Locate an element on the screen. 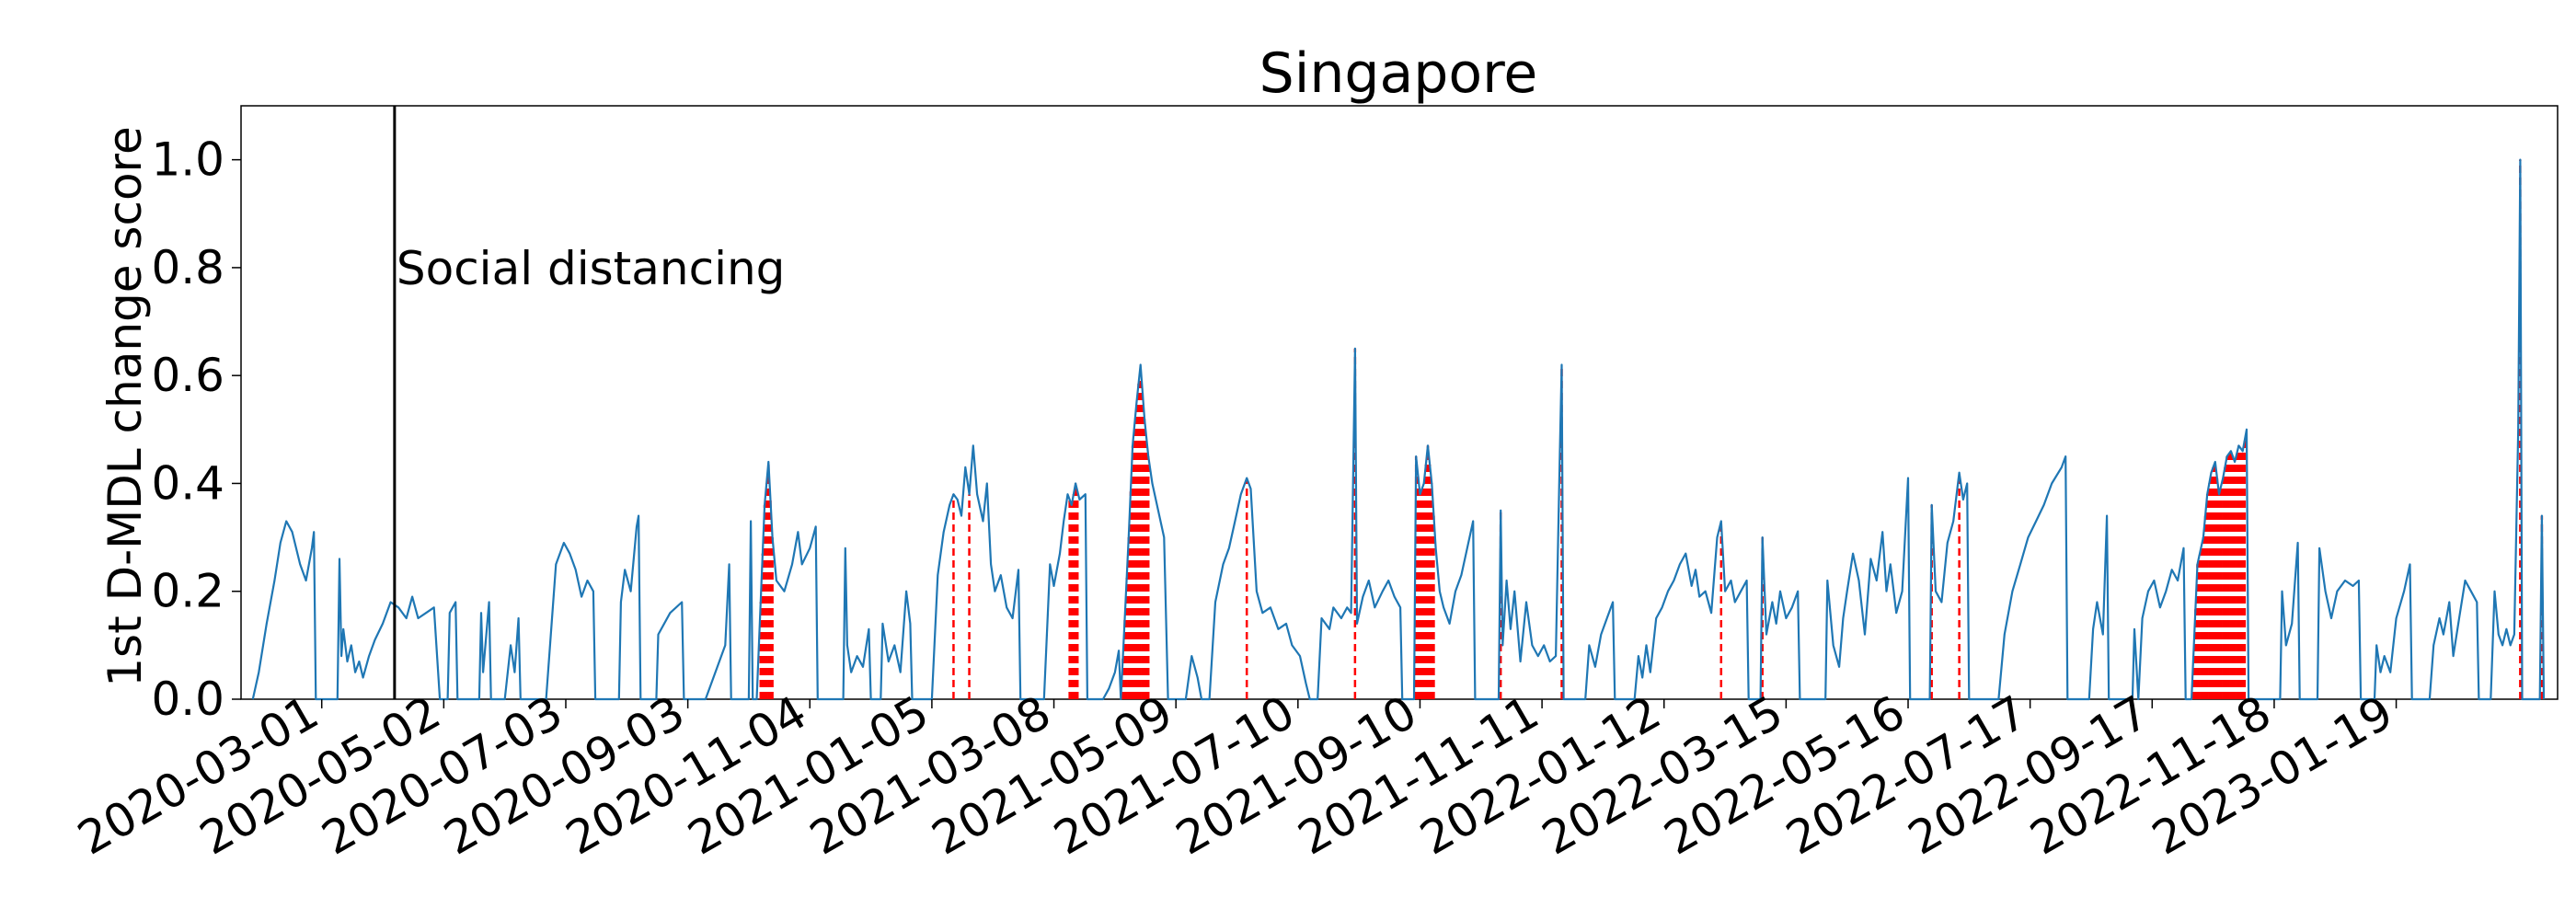  y-tick-label: 0.6 is located at coordinates (187, 375).